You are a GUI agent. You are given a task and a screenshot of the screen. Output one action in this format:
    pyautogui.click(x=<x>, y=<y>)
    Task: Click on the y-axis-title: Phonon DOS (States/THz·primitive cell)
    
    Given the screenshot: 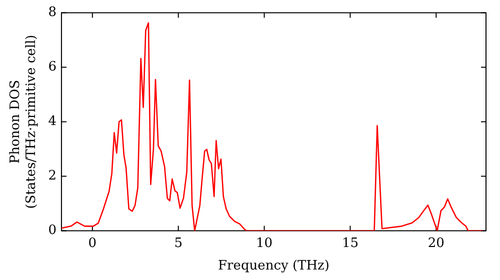 What is the action you would take?
    pyautogui.click(x=23, y=121)
    